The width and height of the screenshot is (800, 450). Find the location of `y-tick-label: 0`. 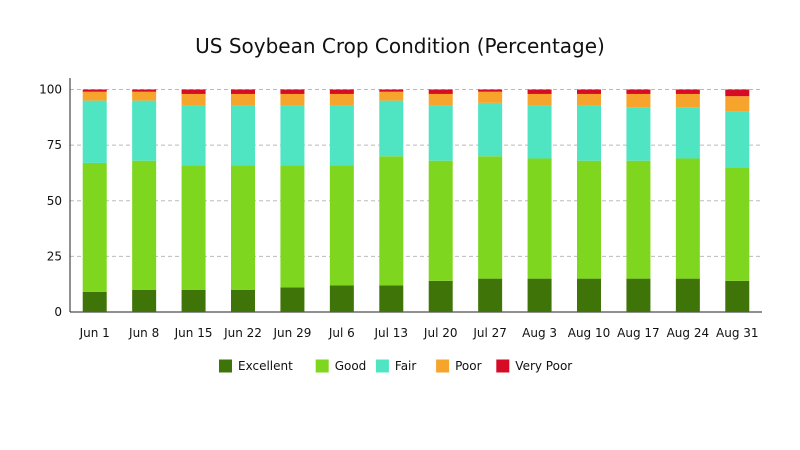

y-tick-label: 0 is located at coordinates (58, 312).